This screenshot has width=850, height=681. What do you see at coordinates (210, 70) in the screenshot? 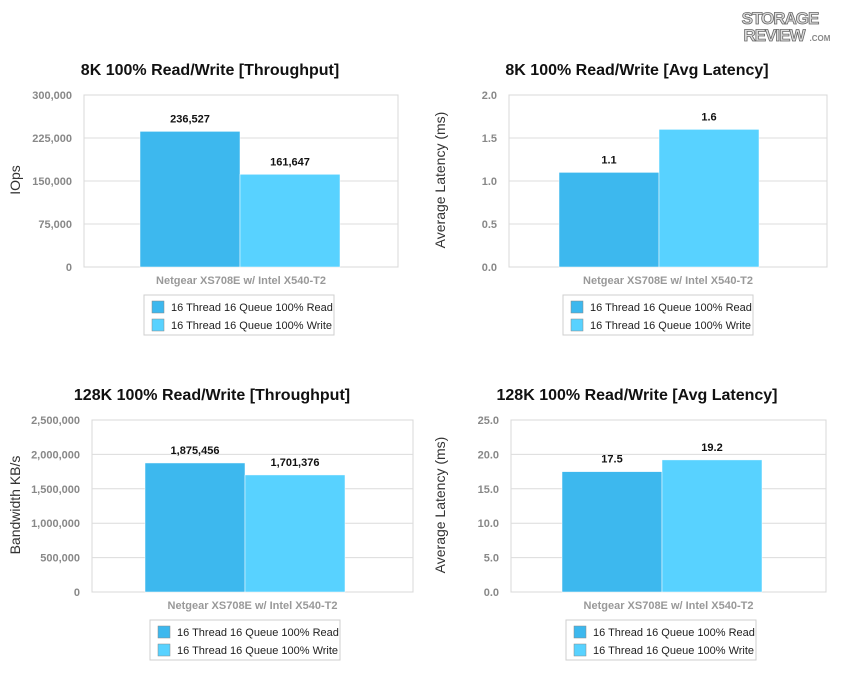
I see `chart-title: 8K 100% Read/Write [Throughput]` at bounding box center [210, 70].